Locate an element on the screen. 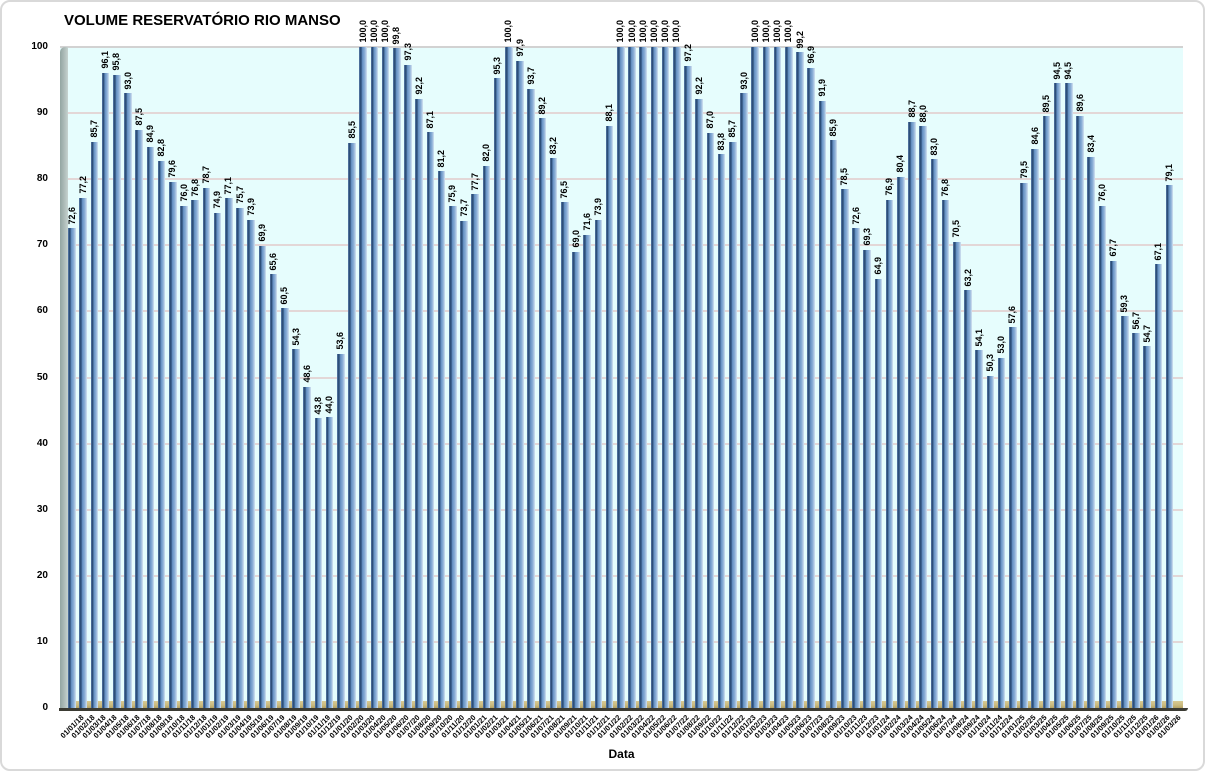 This screenshot has height=771, width=1205. bar-value-label: 85,7 is located at coordinates (732, 129).